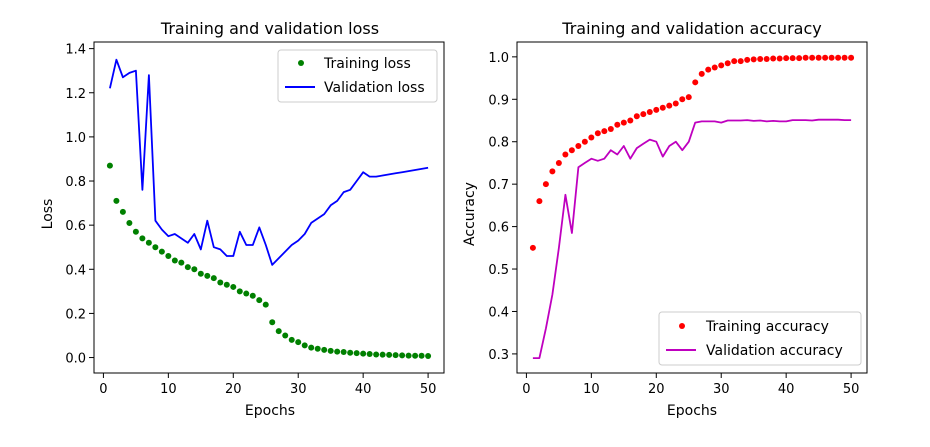 The width and height of the screenshot is (930, 447). What do you see at coordinates (168, 389) in the screenshot?
I see `x-tick-label: 10` at bounding box center [168, 389].